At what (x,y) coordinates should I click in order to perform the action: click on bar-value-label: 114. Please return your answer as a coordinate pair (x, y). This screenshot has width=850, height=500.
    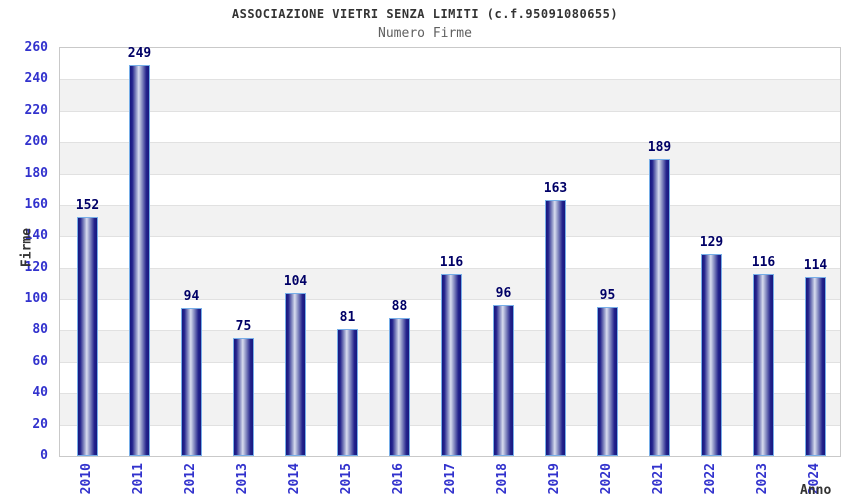
    Looking at the image, I should click on (815, 266).